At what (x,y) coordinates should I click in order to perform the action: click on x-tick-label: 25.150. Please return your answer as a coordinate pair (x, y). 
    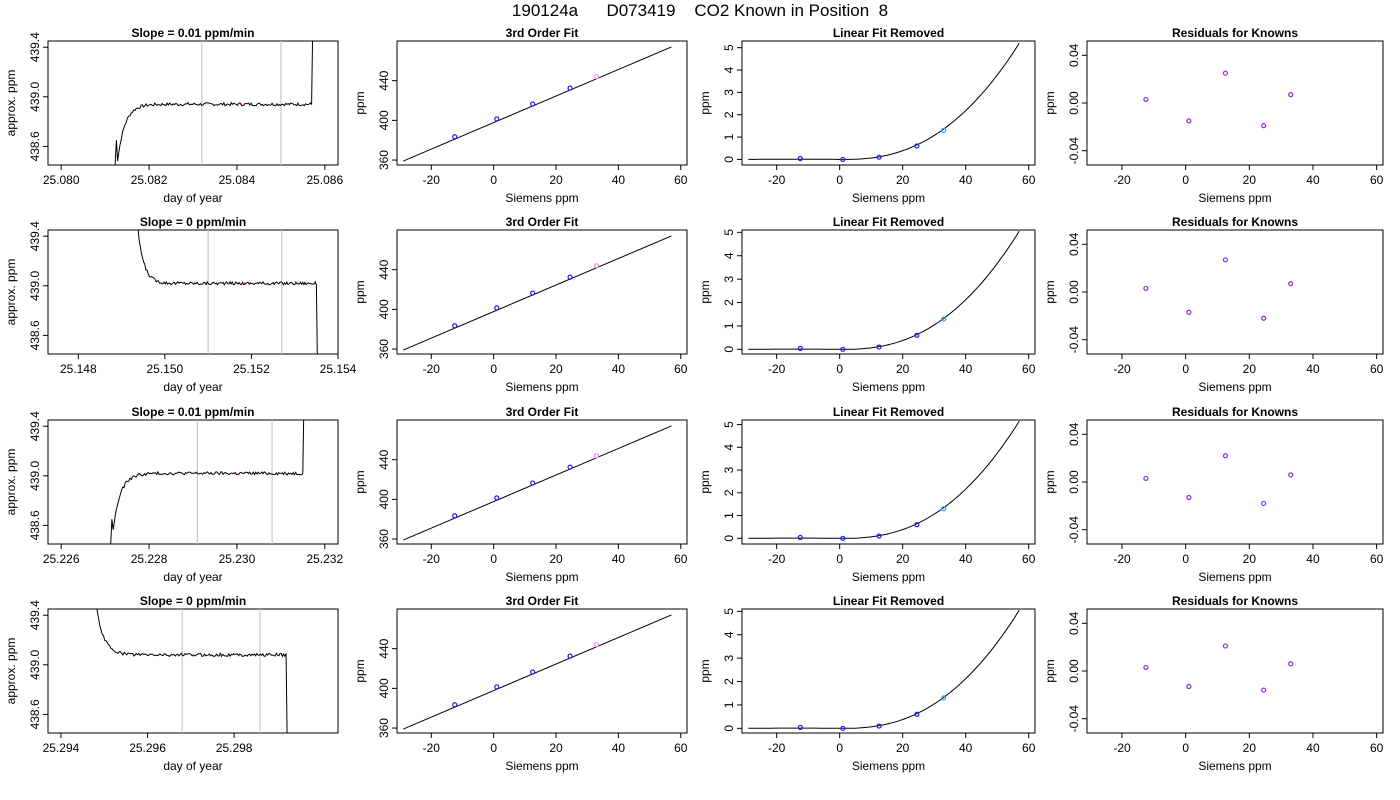
    Looking at the image, I should click on (165, 369).